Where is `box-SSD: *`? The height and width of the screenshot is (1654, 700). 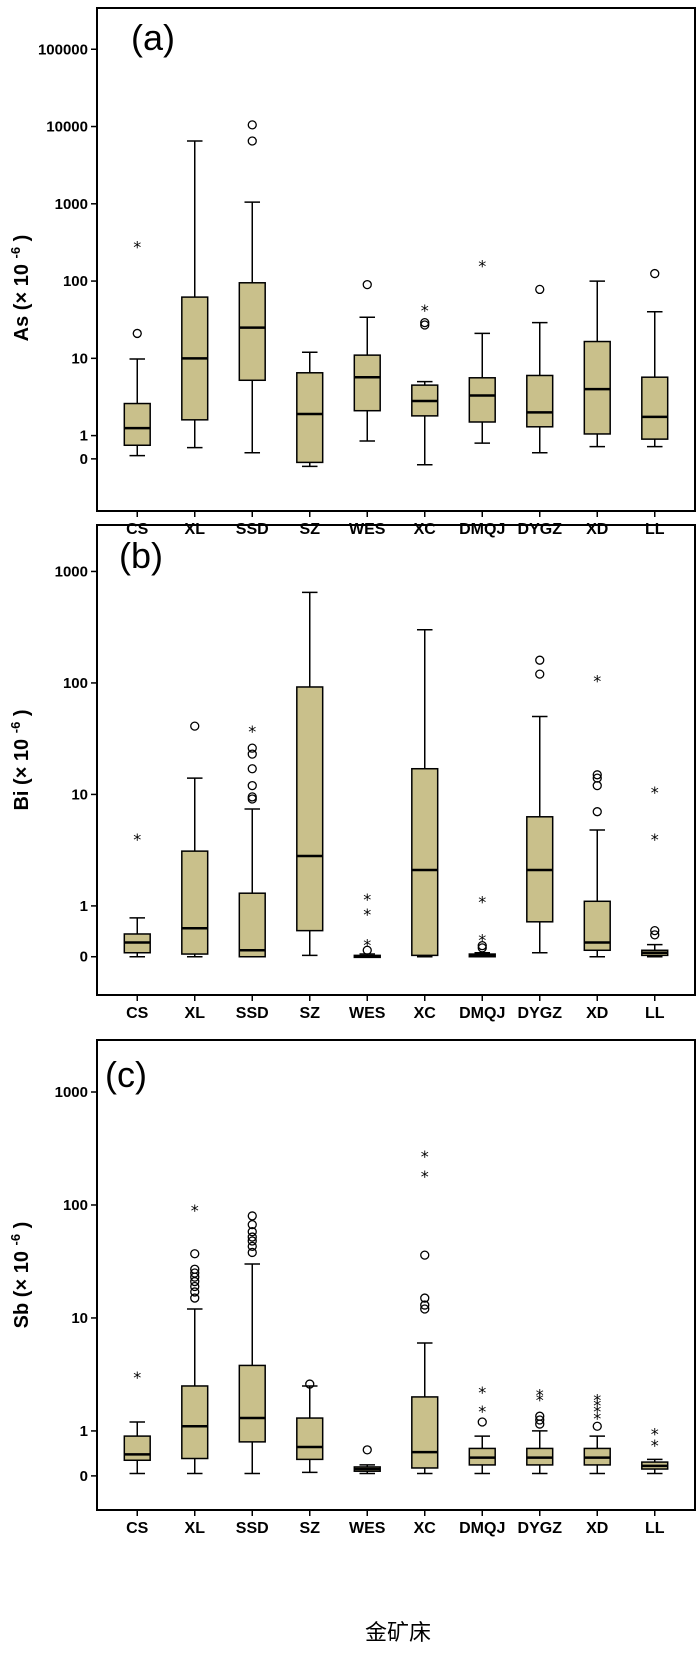
box-SSD: * is located at coordinates (252, 840).